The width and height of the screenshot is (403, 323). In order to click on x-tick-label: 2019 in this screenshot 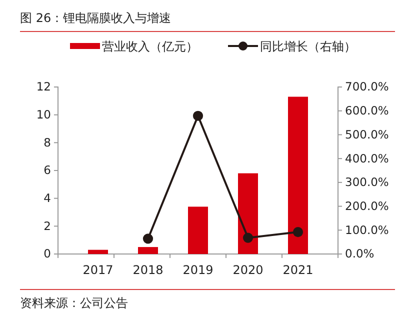, I will do `click(198, 270)`.